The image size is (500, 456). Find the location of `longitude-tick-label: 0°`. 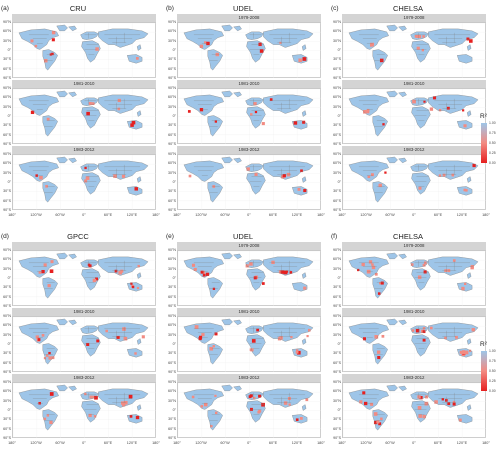

longitude-tick-label: 0° is located at coordinates (84, 215).